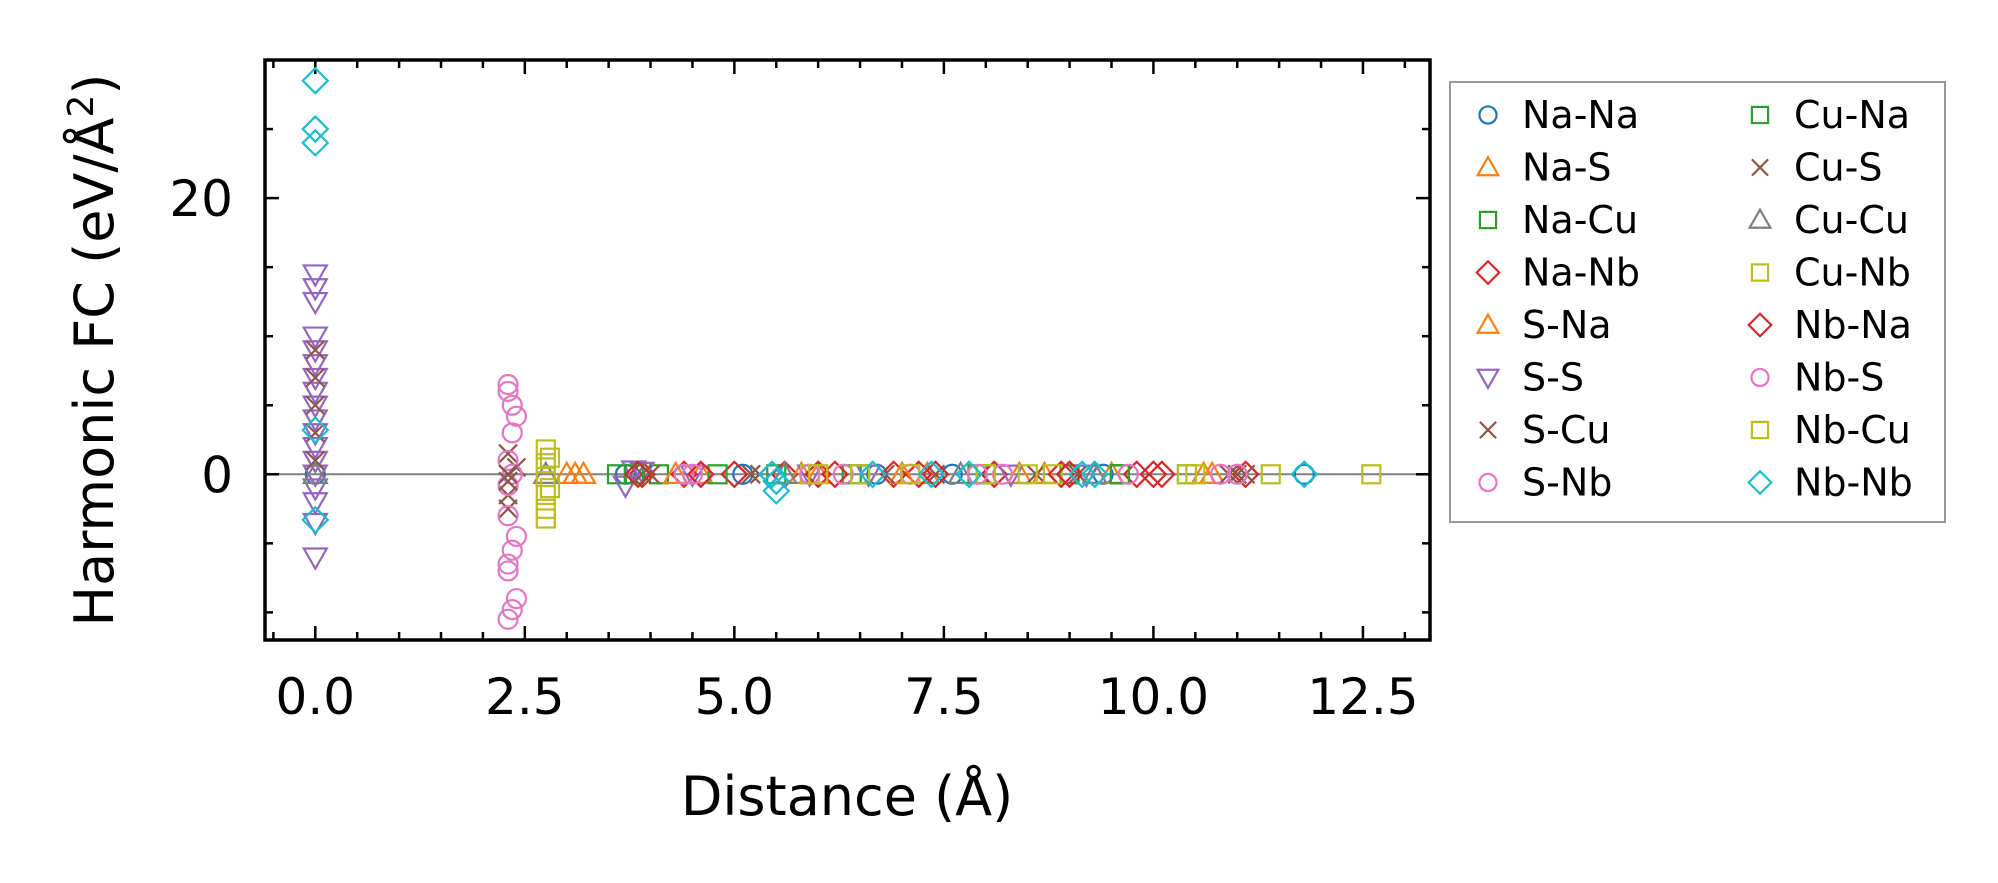  I want to click on legend-item: Cu-Na, so click(1830, 115).